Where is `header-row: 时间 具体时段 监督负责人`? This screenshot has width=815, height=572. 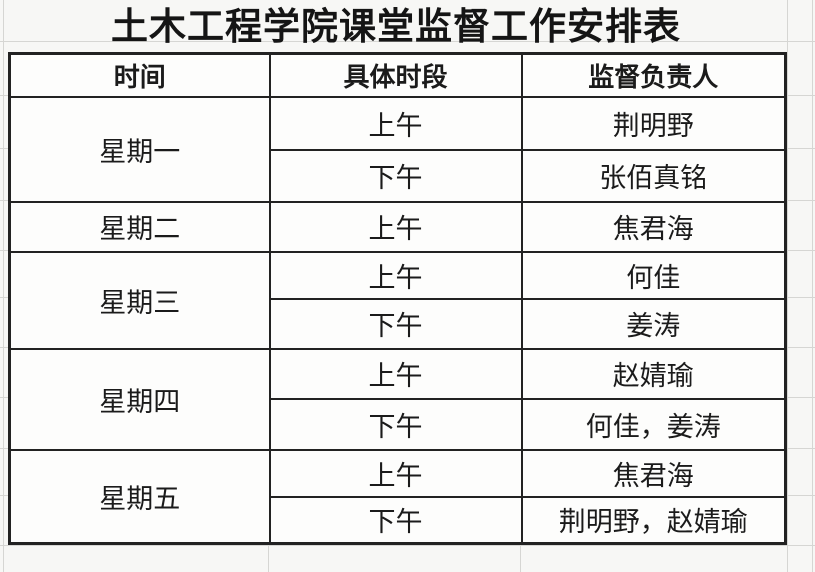
header-row: 时间 具体时段 监督负责人 is located at coordinates (397, 75).